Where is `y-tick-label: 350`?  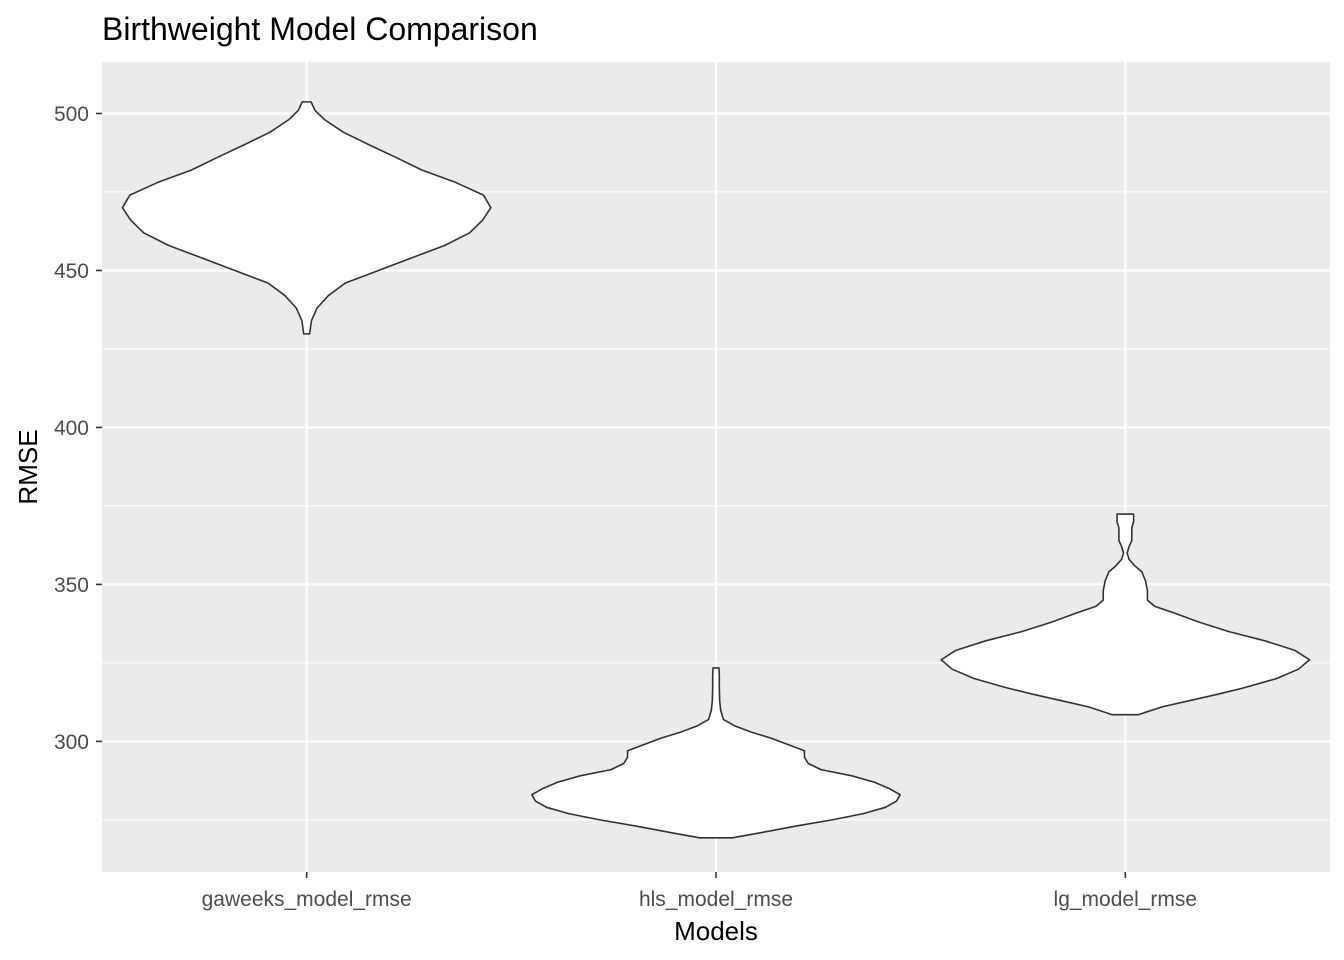
y-tick-label: 350 is located at coordinates (71, 585).